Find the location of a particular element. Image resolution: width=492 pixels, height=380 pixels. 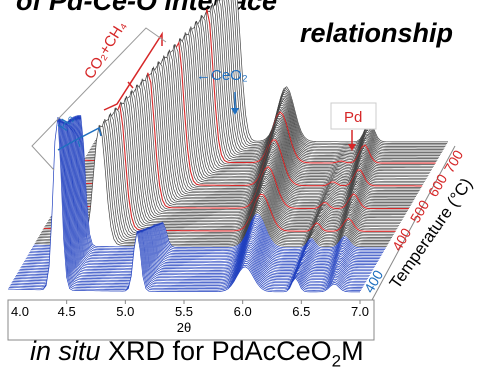

x-axis-box is located at coordinates (191, 320).